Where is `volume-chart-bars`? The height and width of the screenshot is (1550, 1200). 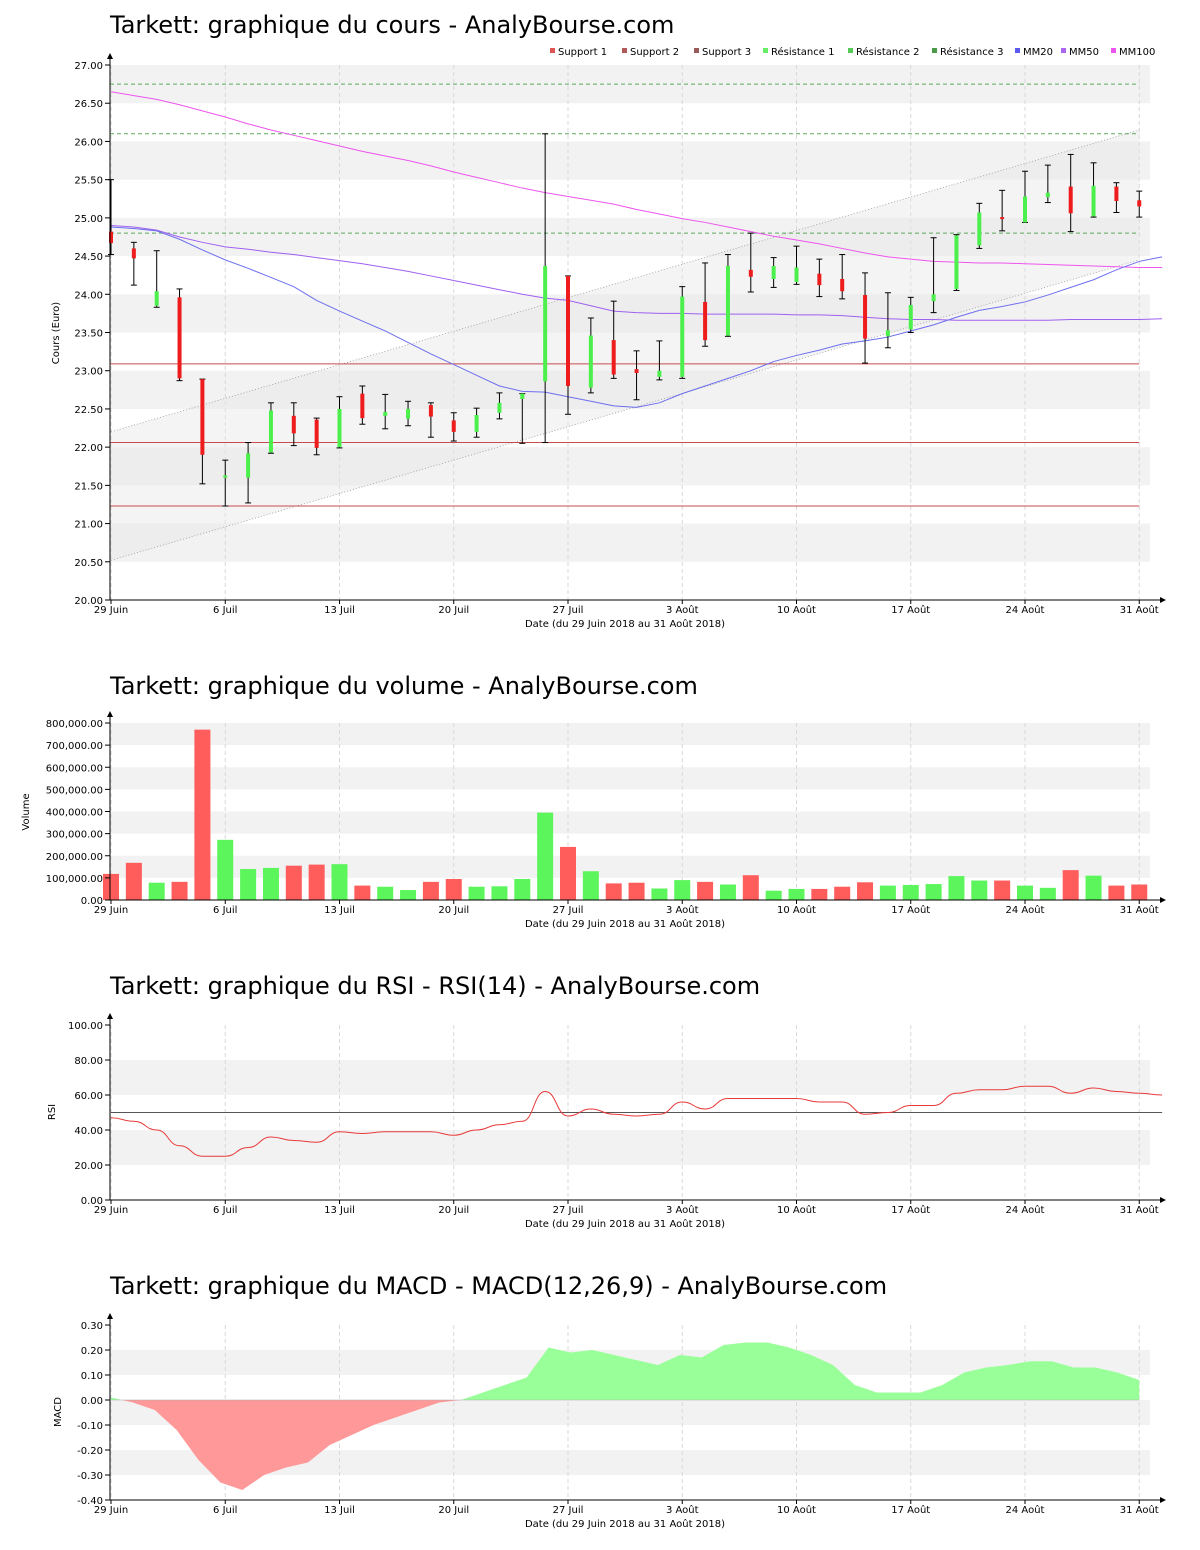 volume-chart-bars is located at coordinates (625, 814).